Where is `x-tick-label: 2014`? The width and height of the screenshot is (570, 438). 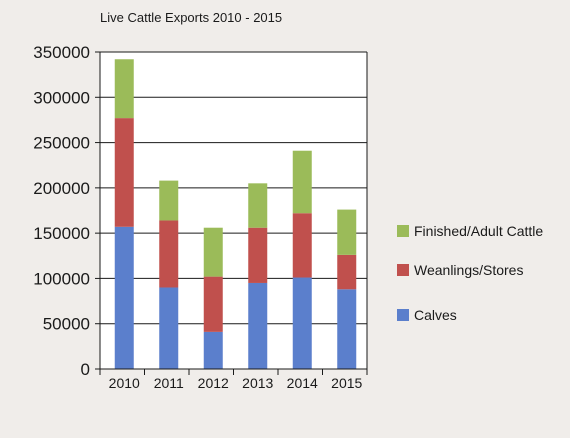
x-tick-label: 2014 is located at coordinates (302, 383).